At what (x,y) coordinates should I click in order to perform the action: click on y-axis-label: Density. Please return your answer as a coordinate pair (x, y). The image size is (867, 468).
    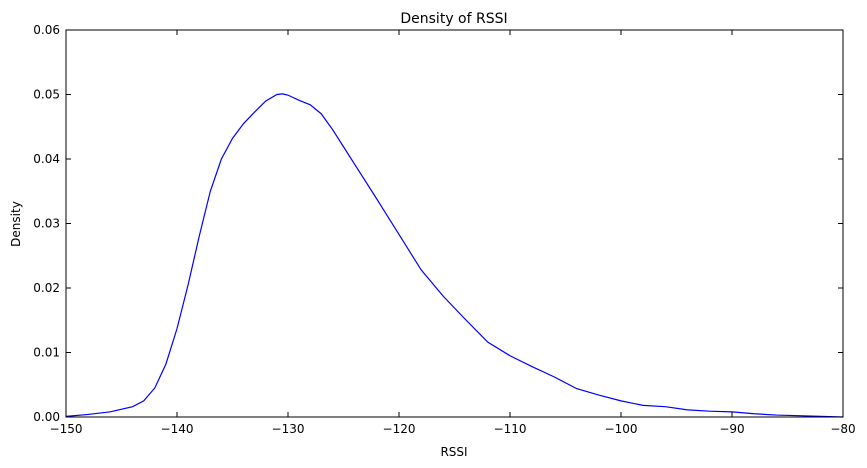
    Looking at the image, I should click on (16, 224).